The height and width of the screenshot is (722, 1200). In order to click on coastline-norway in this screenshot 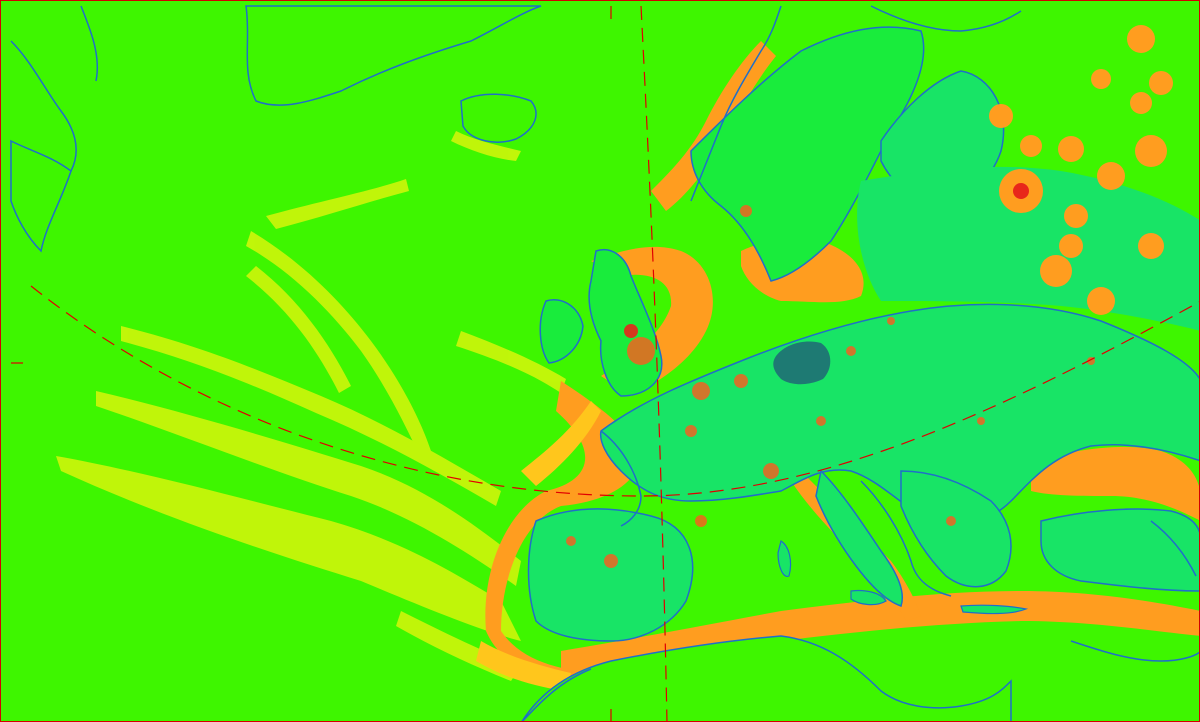, I will do `click(736, 103)`.